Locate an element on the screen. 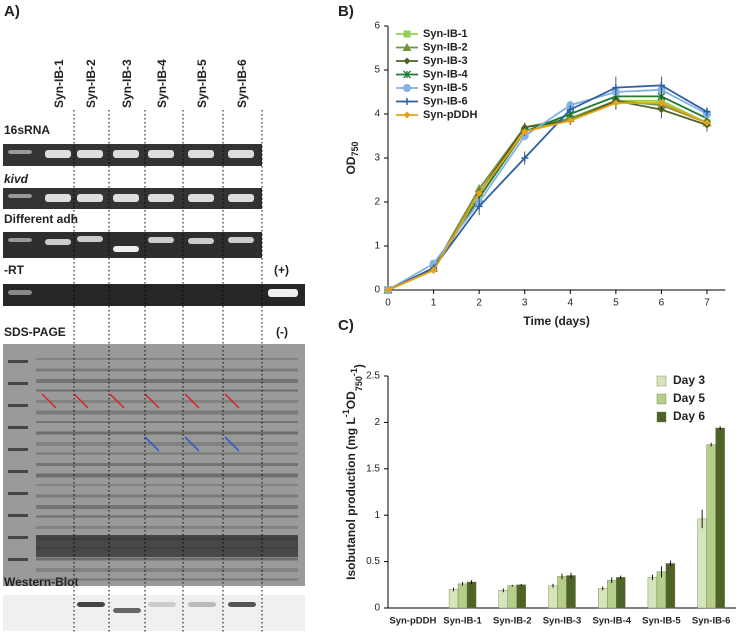 This screenshot has width=740, height=634. legend-label: Syn-IB-5 is located at coordinates (445, 88).